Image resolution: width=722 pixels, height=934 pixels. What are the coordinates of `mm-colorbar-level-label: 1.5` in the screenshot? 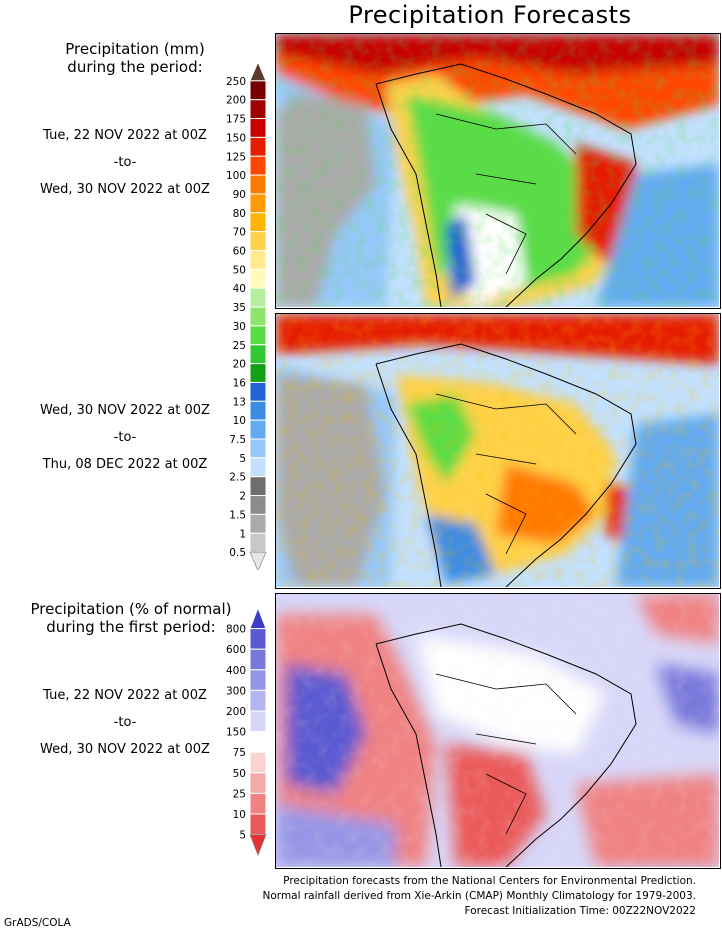 It's located at (237, 515).